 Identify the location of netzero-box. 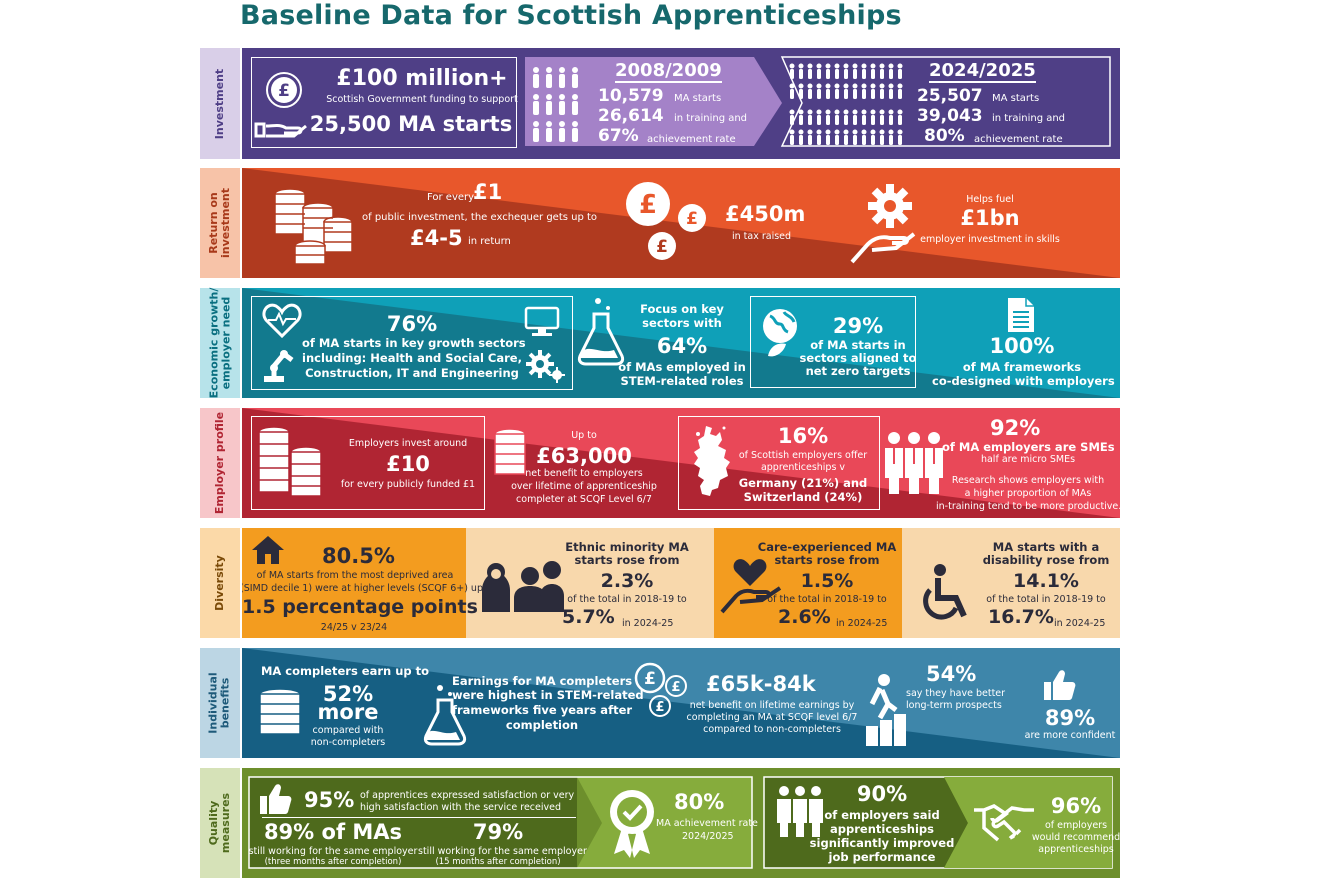
(833, 342).